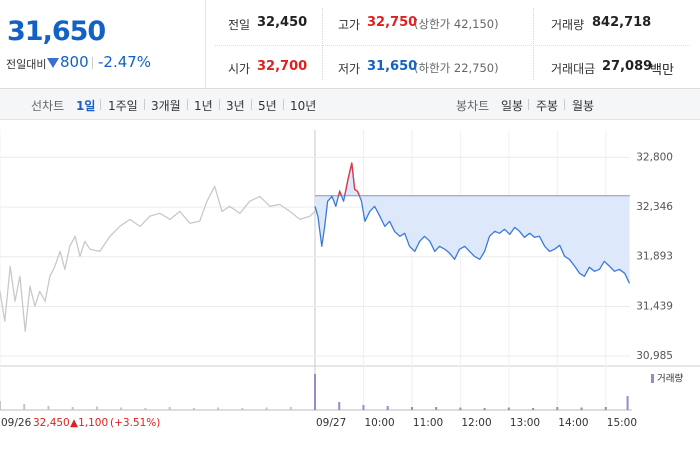 This screenshot has height=450, width=700. Describe the element at coordinates (166, 106) in the screenshot. I see `period-tab: 3개월` at that location.